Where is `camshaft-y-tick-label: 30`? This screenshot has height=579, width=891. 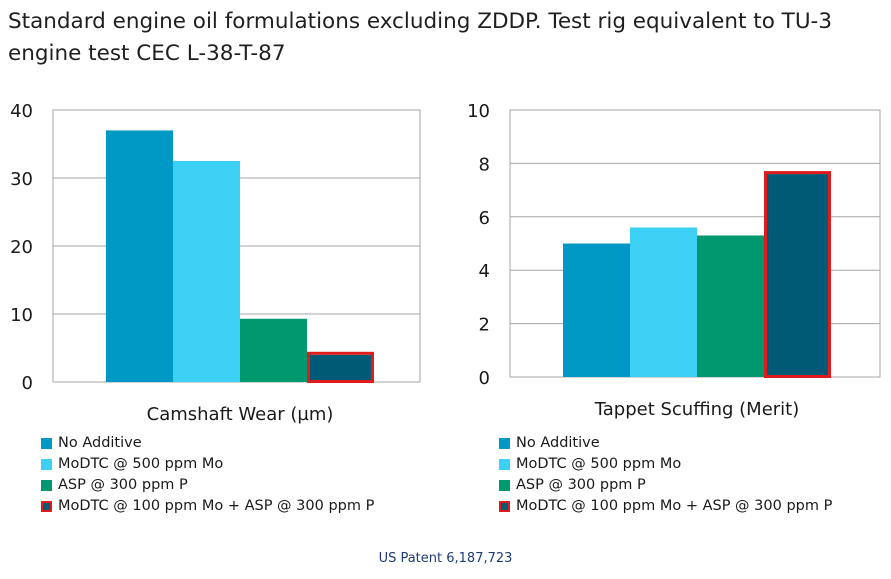 camshaft-y-tick-label: 30 is located at coordinates (21, 179).